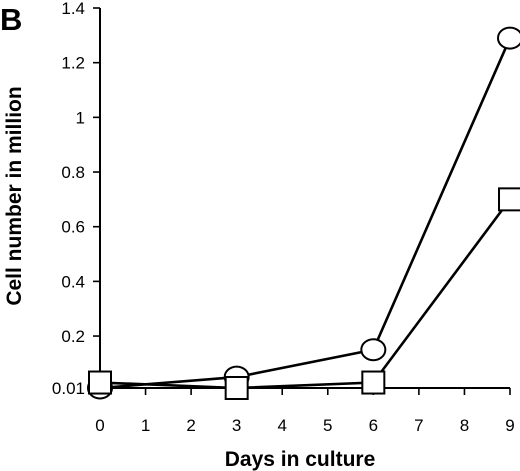 The width and height of the screenshot is (520, 471). Describe the element at coordinates (11, 19) in the screenshot. I see `panel-label: B` at that location.